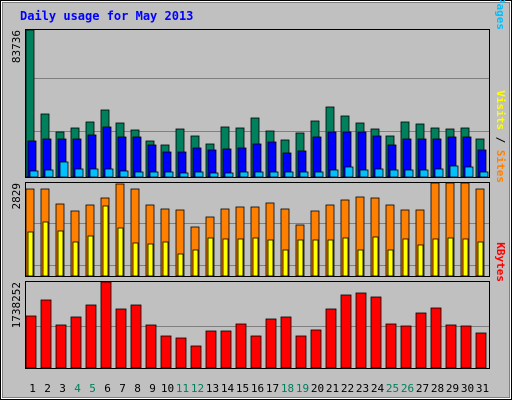  Describe the element at coordinates (482, 388) in the screenshot. I see `x-tick-label-day-31: 31` at that location.